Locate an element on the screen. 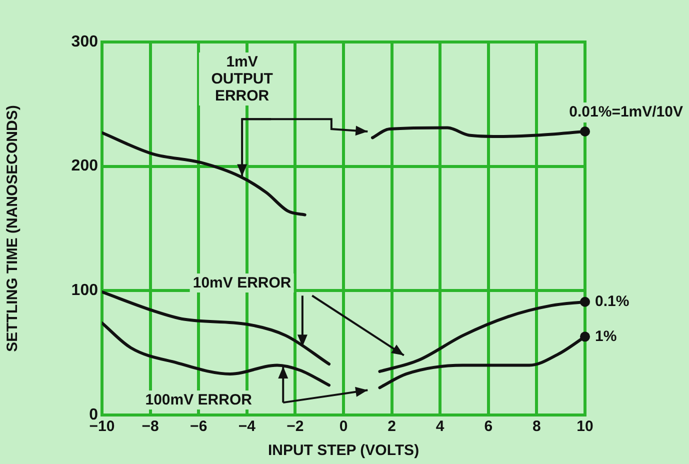 This screenshot has width=689, height=464. x-tick-label: −6 is located at coordinates (199, 427).